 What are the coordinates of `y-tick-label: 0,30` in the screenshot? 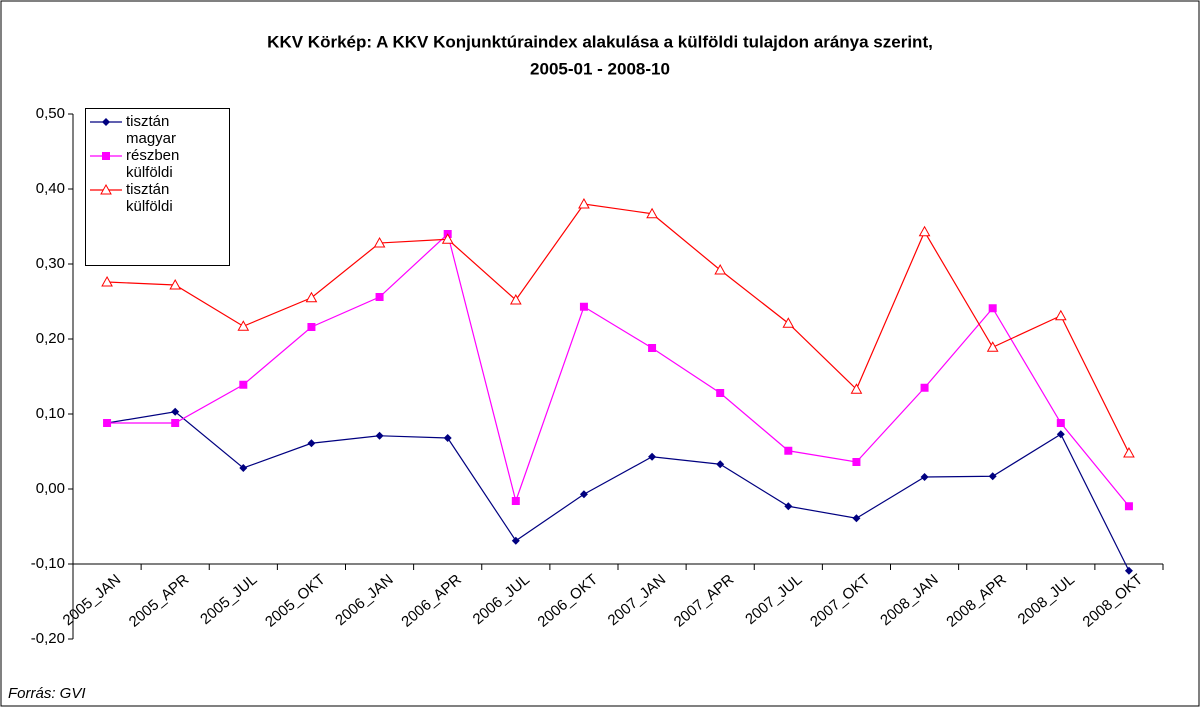 It's located at (50, 263).